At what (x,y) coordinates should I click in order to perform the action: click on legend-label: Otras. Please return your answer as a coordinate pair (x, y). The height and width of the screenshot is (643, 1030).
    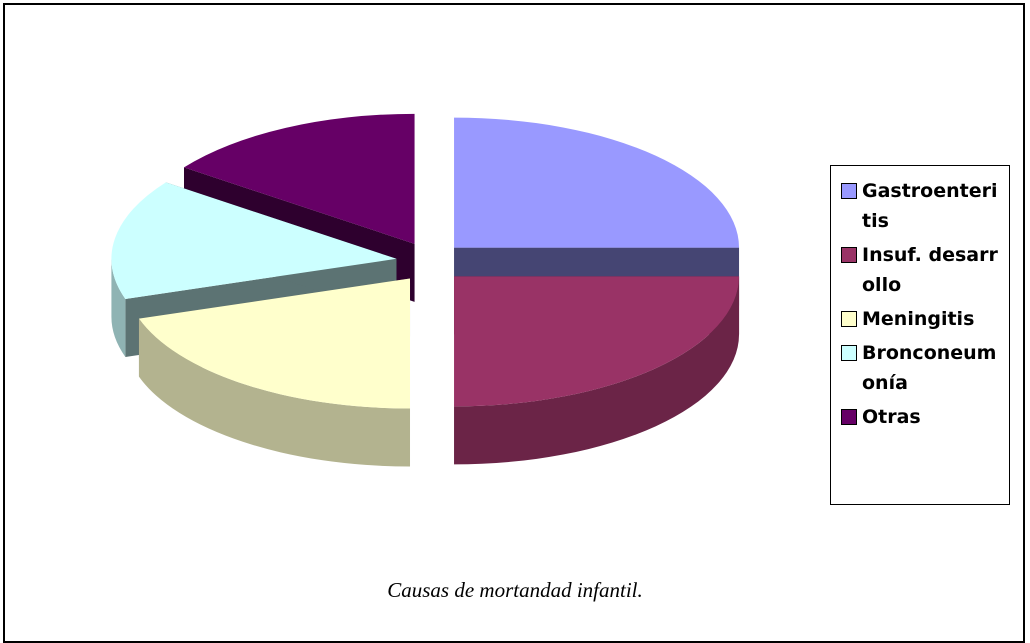
    Looking at the image, I should click on (891, 417).